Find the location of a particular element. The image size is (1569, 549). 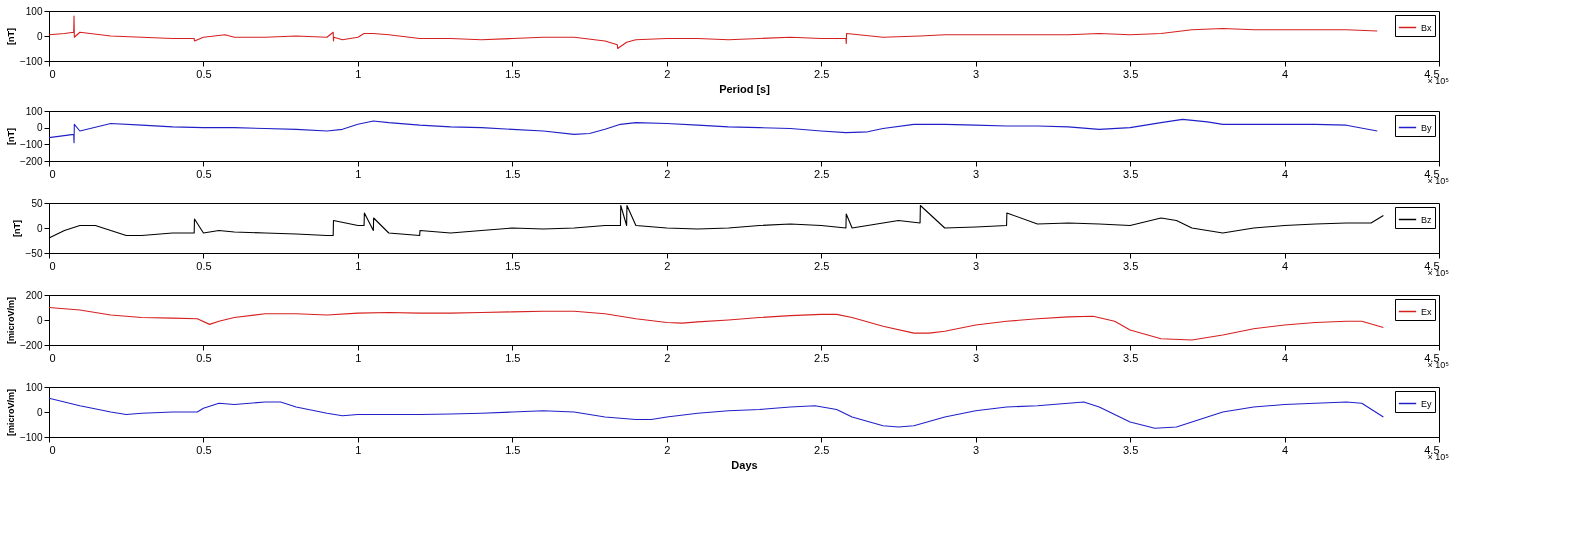

legend-label: Ey is located at coordinates (1426, 403).